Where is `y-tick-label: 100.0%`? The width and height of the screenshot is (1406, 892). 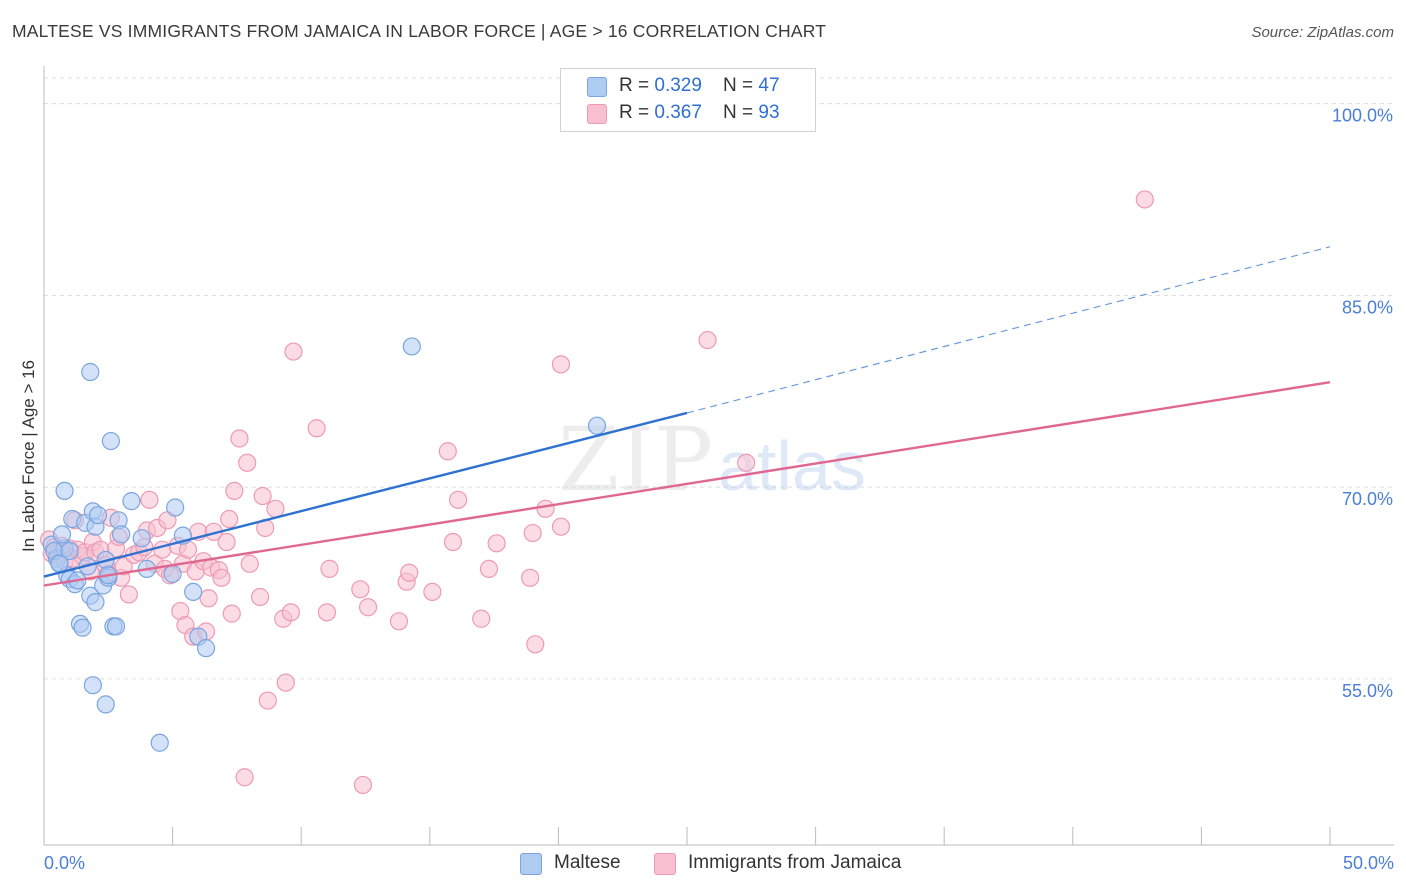 y-tick-label: 100.0% is located at coordinates (1362, 116).